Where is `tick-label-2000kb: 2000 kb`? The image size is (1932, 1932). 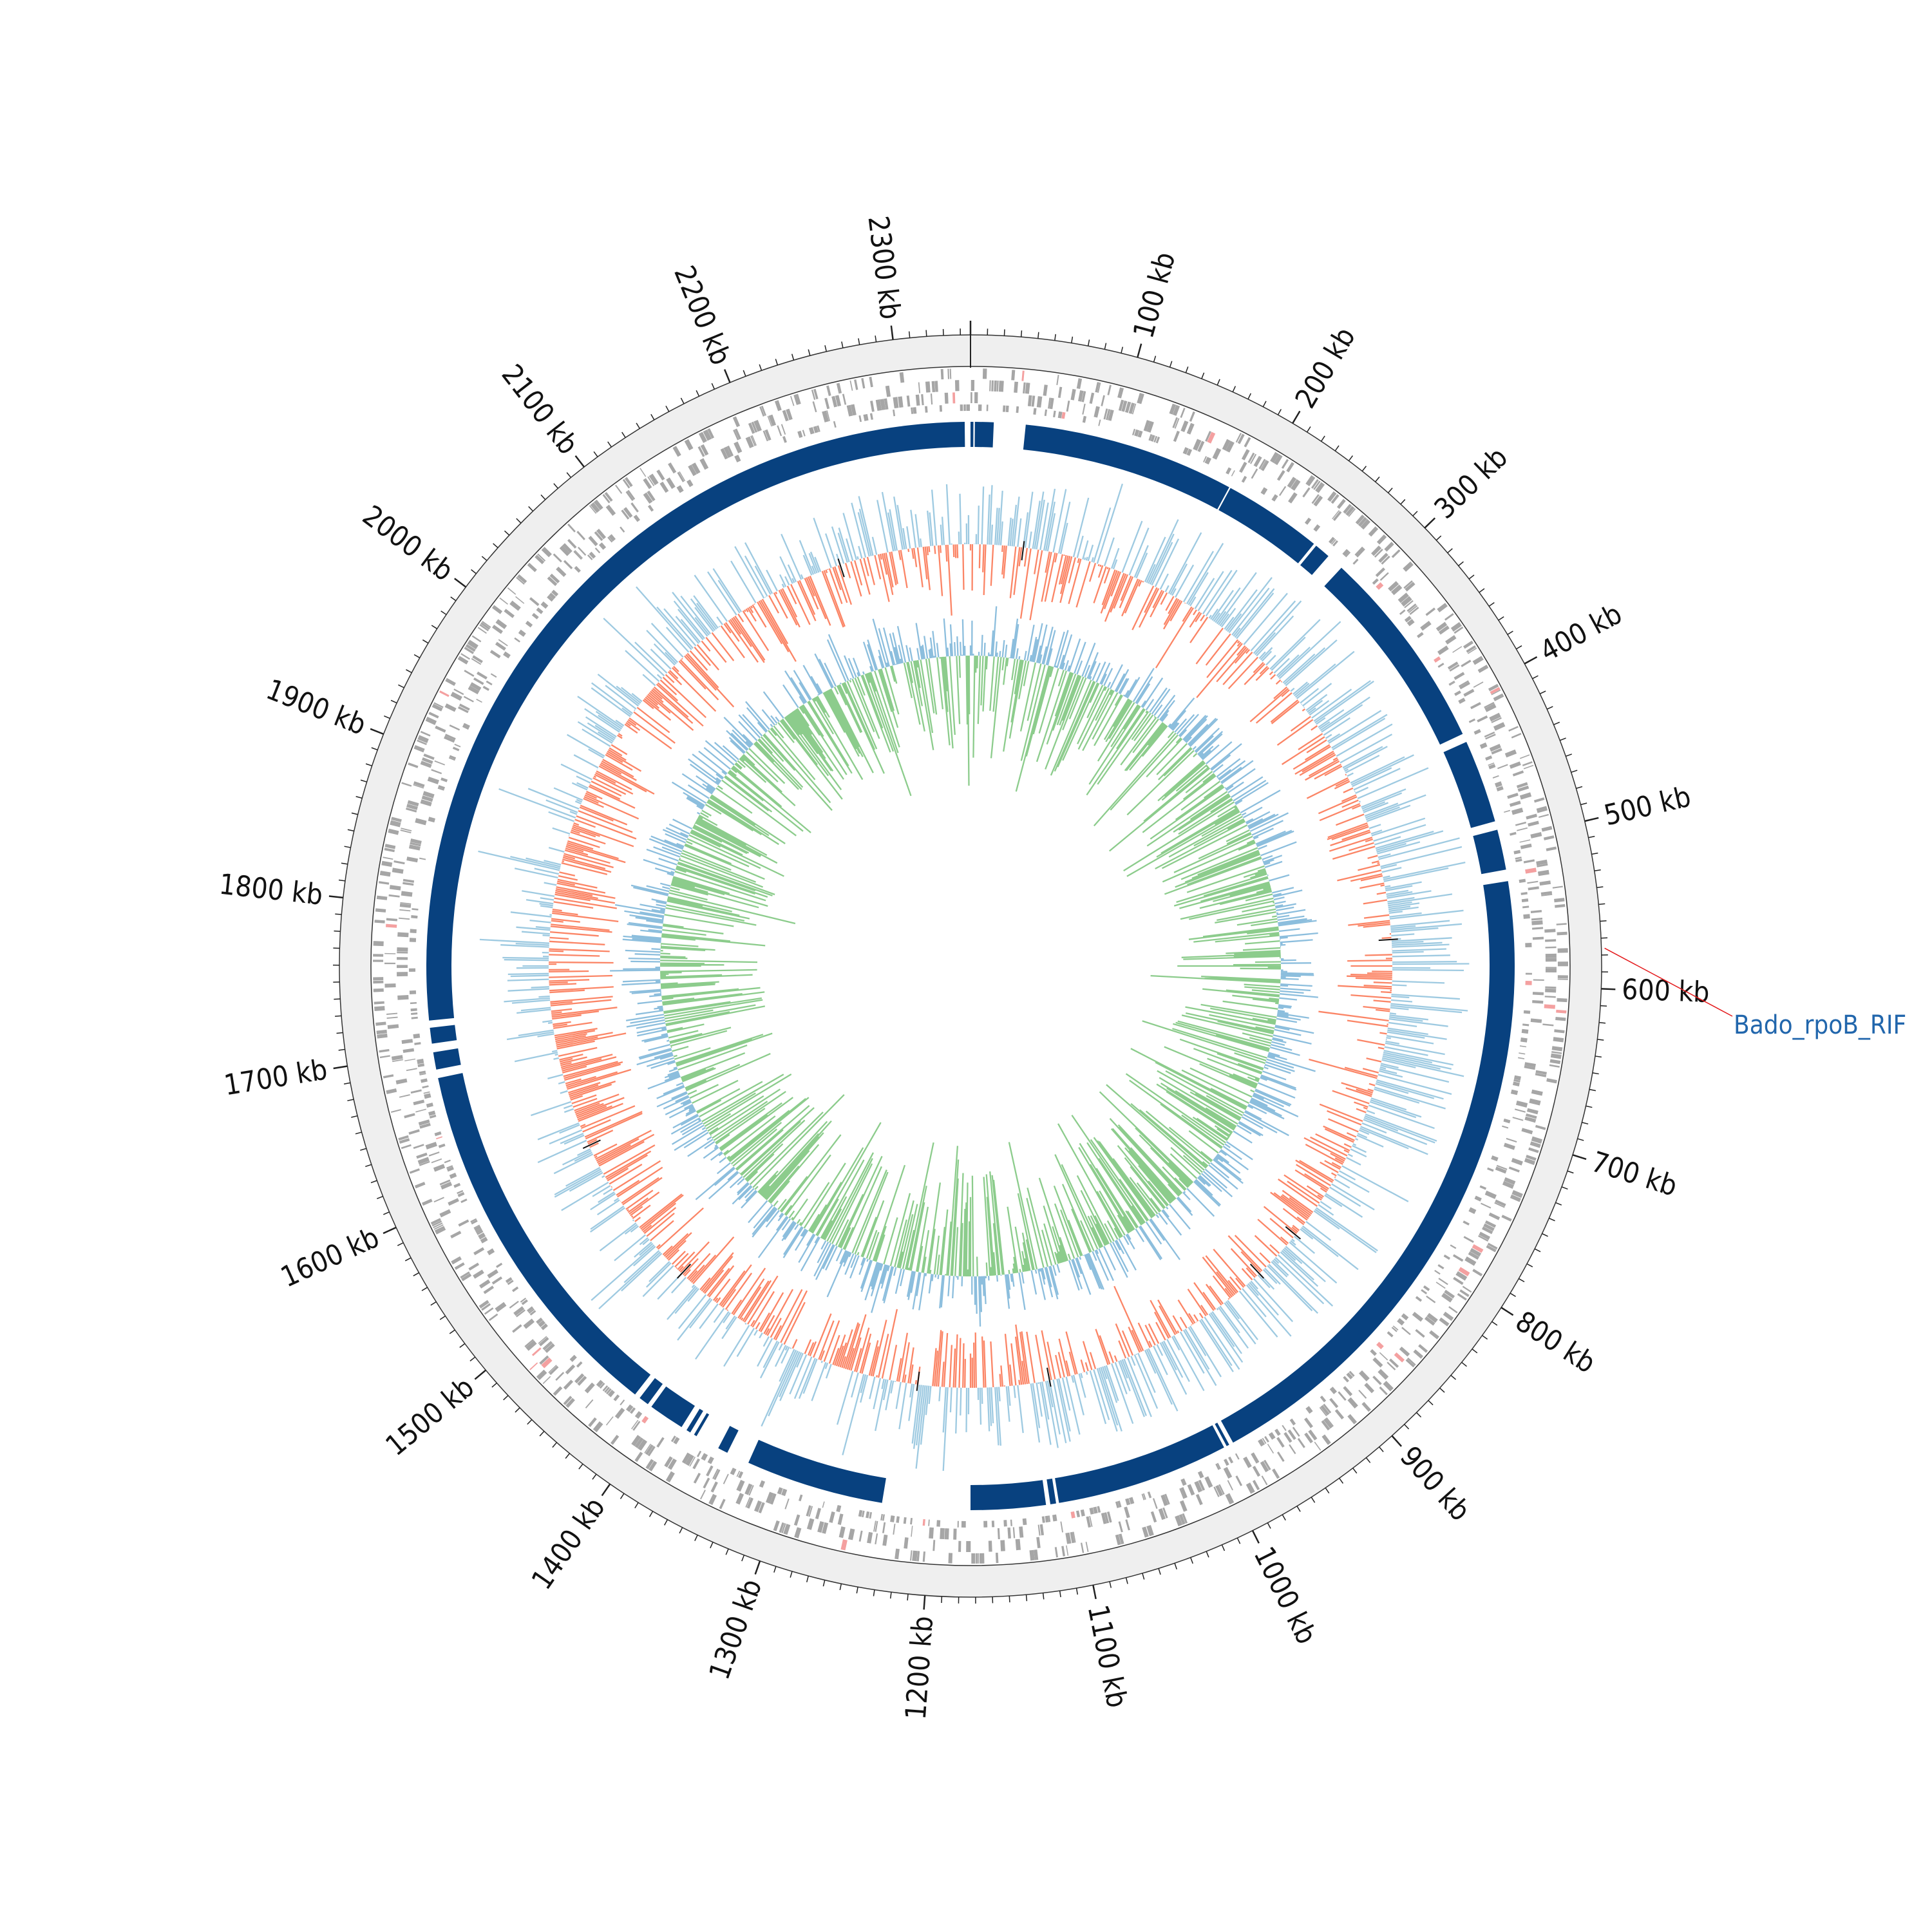 tick-label-2000kb: 2000 kb is located at coordinates (407, 543).